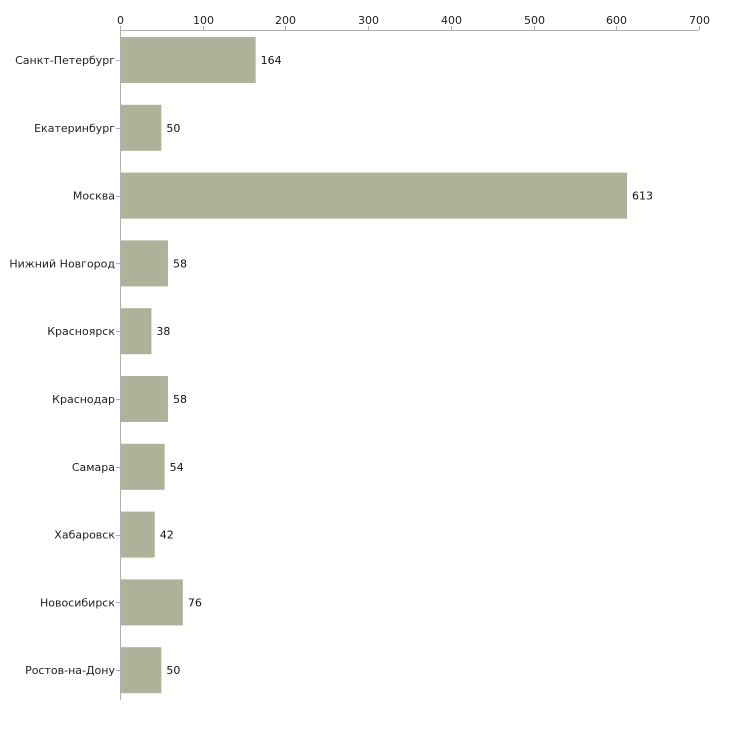 The width and height of the screenshot is (730, 730). Describe the element at coordinates (368, 20) in the screenshot. I see `x-tick-label: 300` at that location.